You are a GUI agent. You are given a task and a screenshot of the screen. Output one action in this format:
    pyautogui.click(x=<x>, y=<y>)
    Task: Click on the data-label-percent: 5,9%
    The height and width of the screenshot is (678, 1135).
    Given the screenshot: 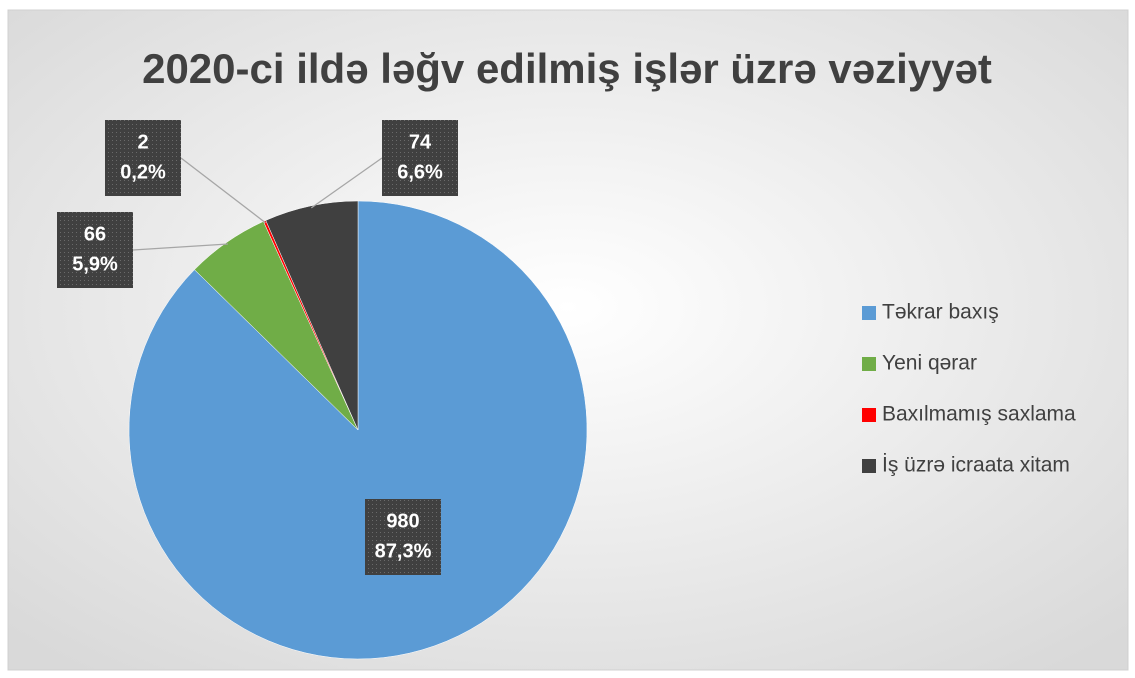 What is the action you would take?
    pyautogui.click(x=95, y=264)
    